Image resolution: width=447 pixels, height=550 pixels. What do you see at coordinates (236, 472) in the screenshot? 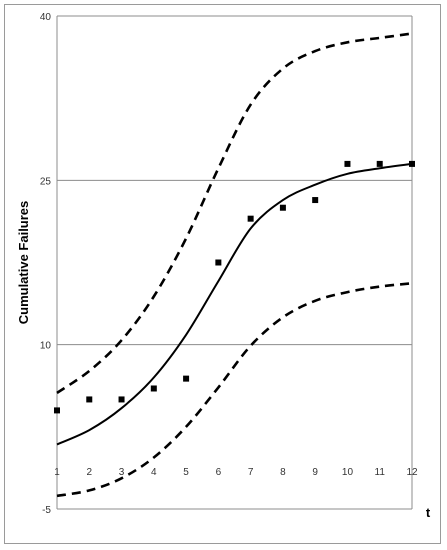
I see `x-tick-labels: 1 2 3 4 5 6 7 8 9 10 11 12` at bounding box center [236, 472].